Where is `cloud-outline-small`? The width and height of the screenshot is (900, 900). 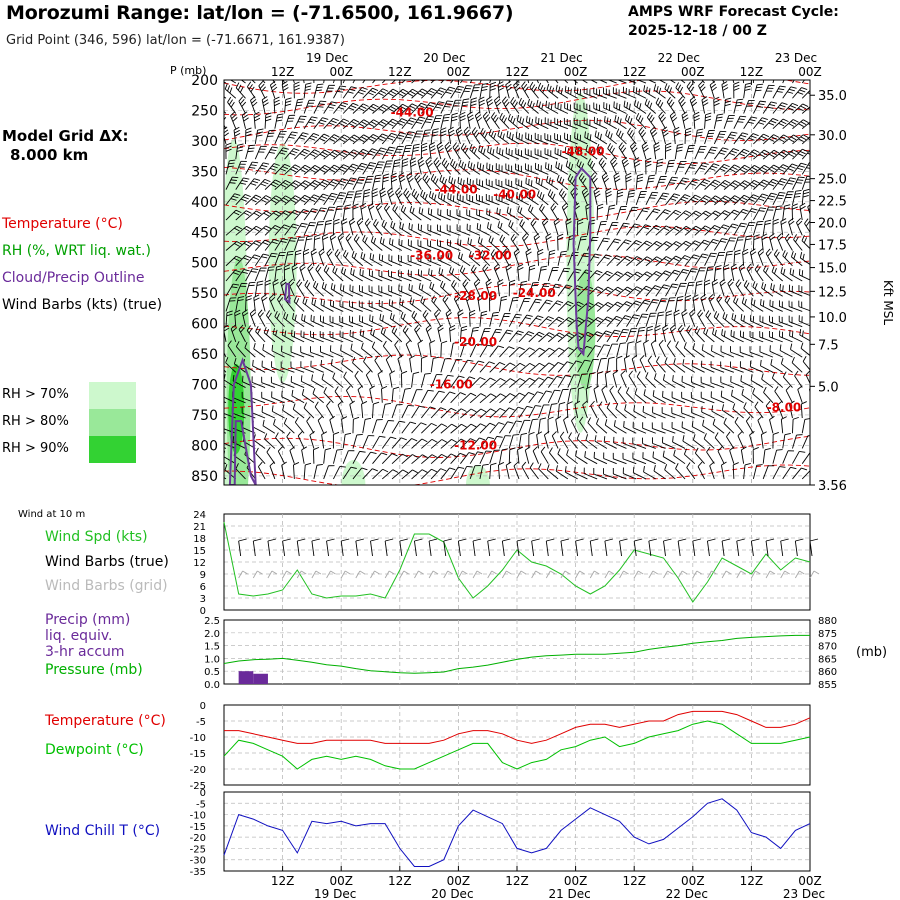
cloud-outline-small is located at coordinates (287, 294).